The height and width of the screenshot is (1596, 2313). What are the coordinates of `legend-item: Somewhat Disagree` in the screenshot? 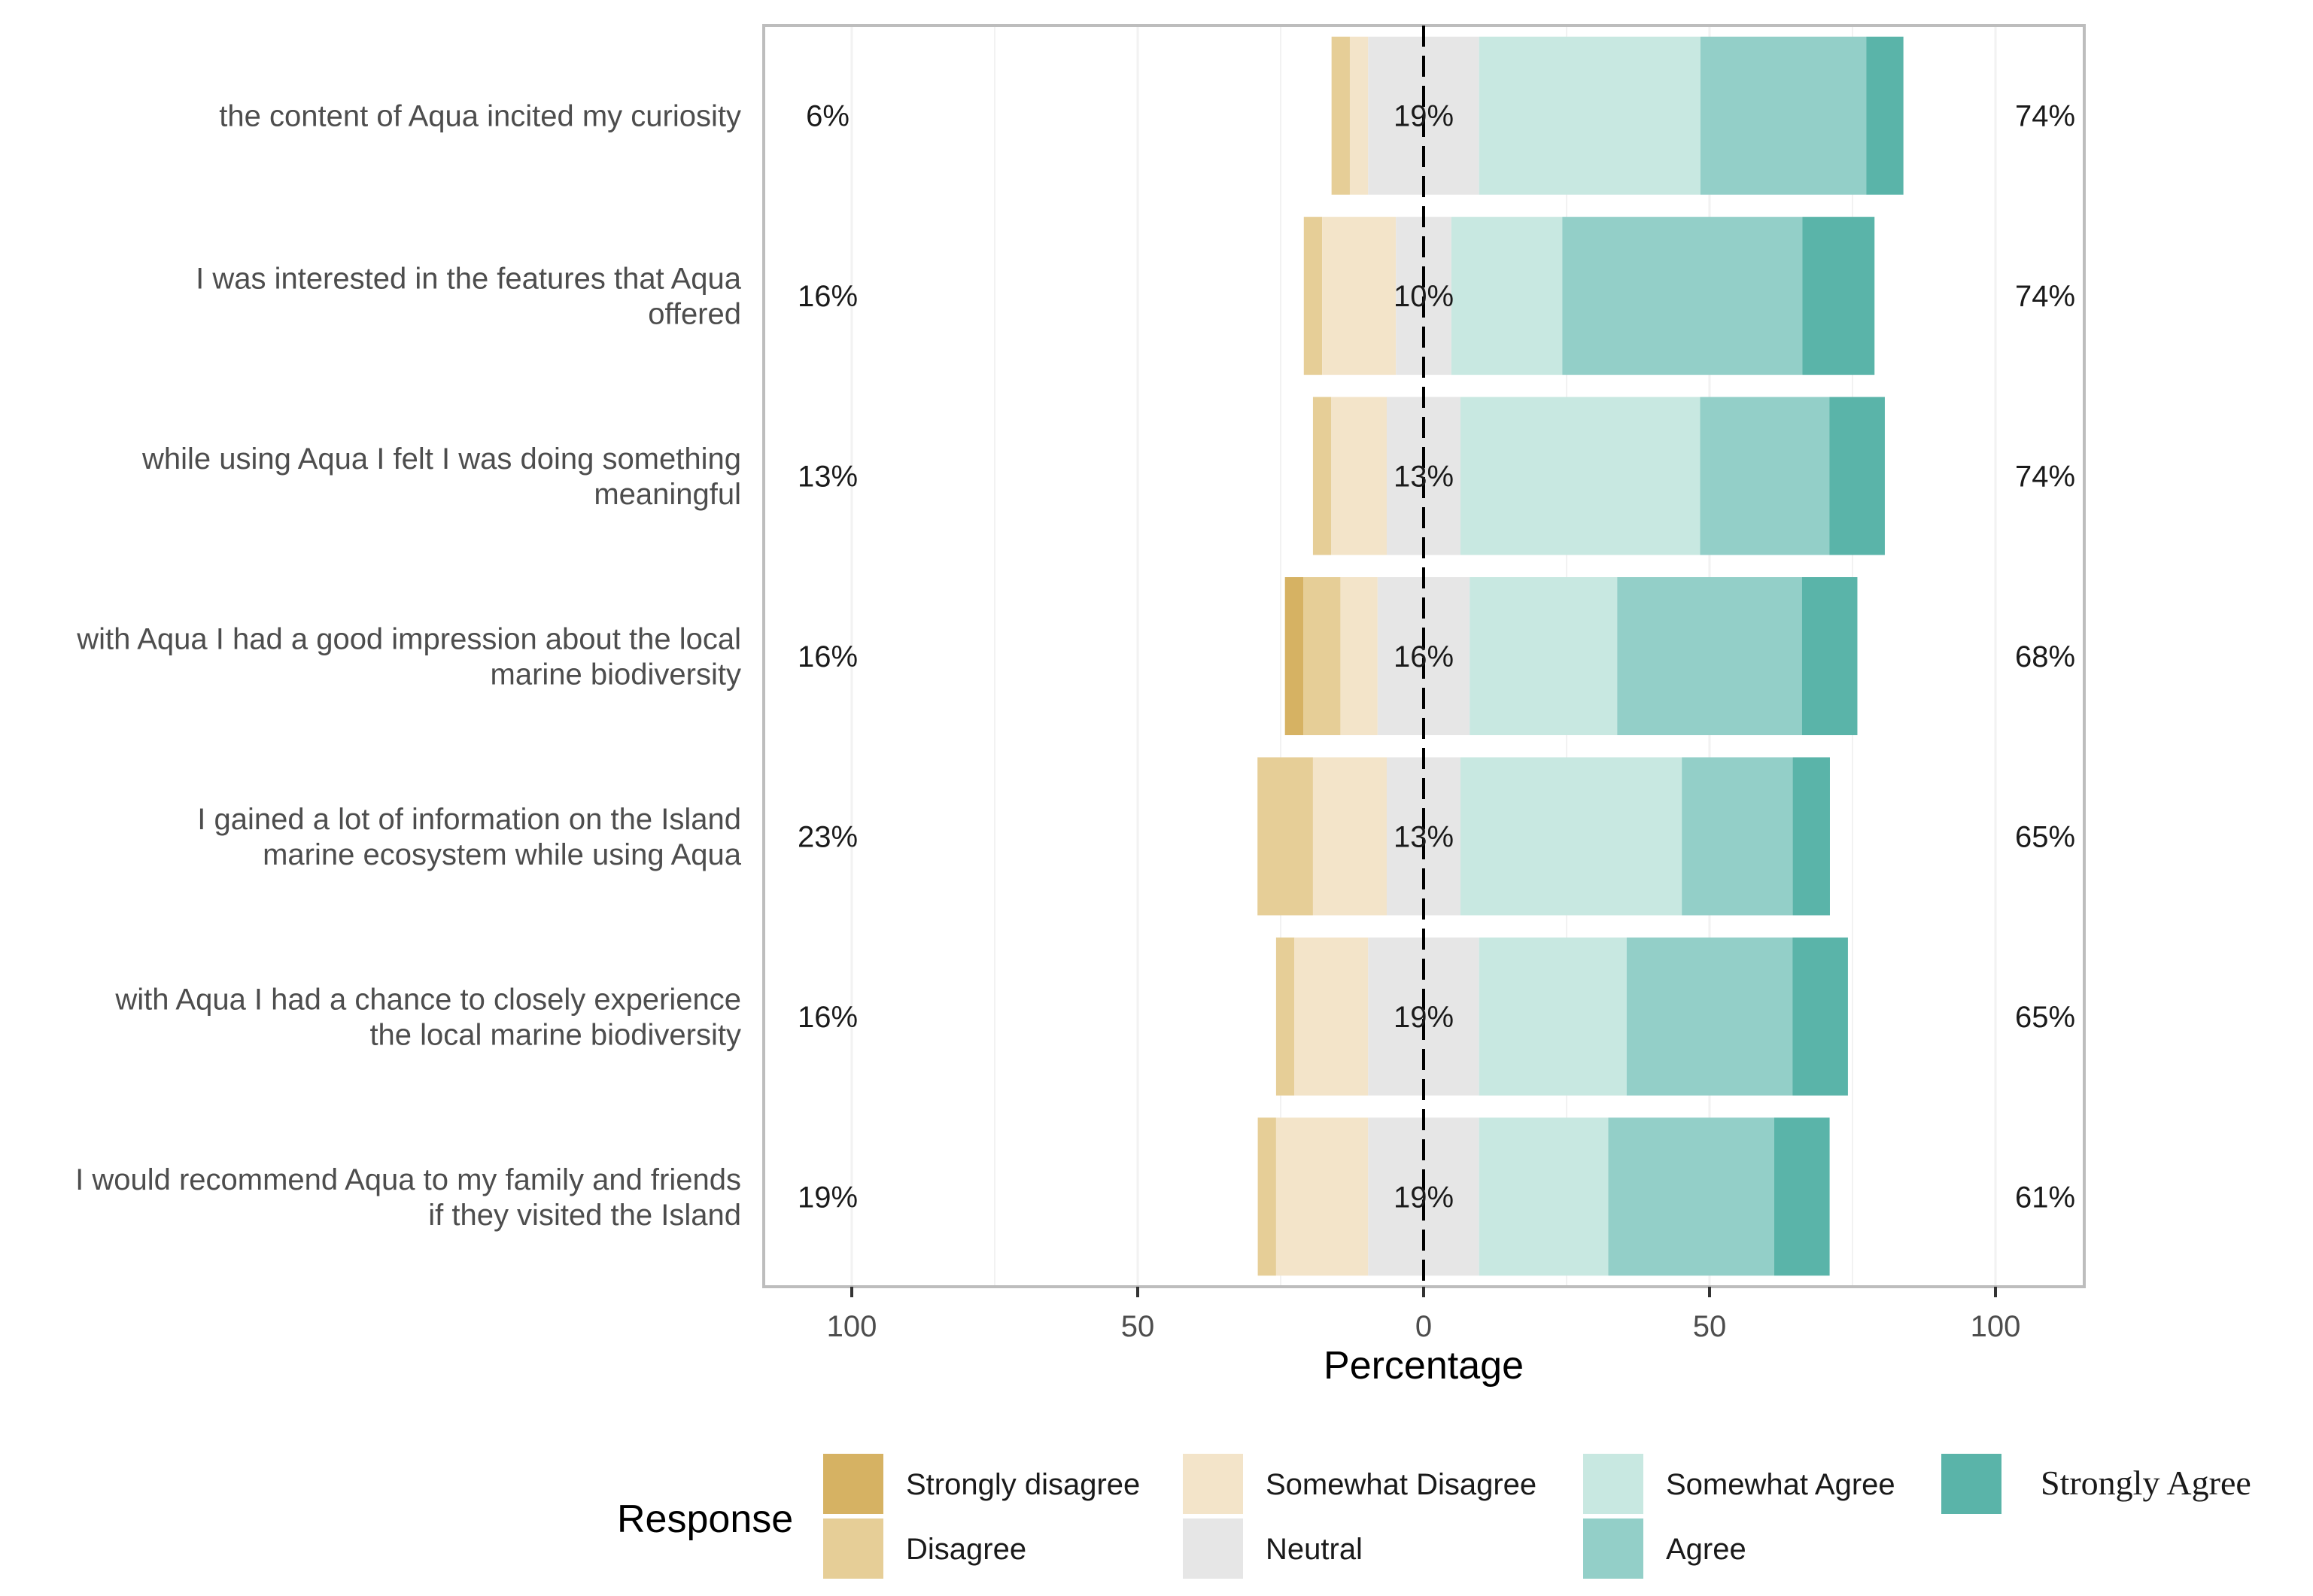 It's located at (1359, 1484).